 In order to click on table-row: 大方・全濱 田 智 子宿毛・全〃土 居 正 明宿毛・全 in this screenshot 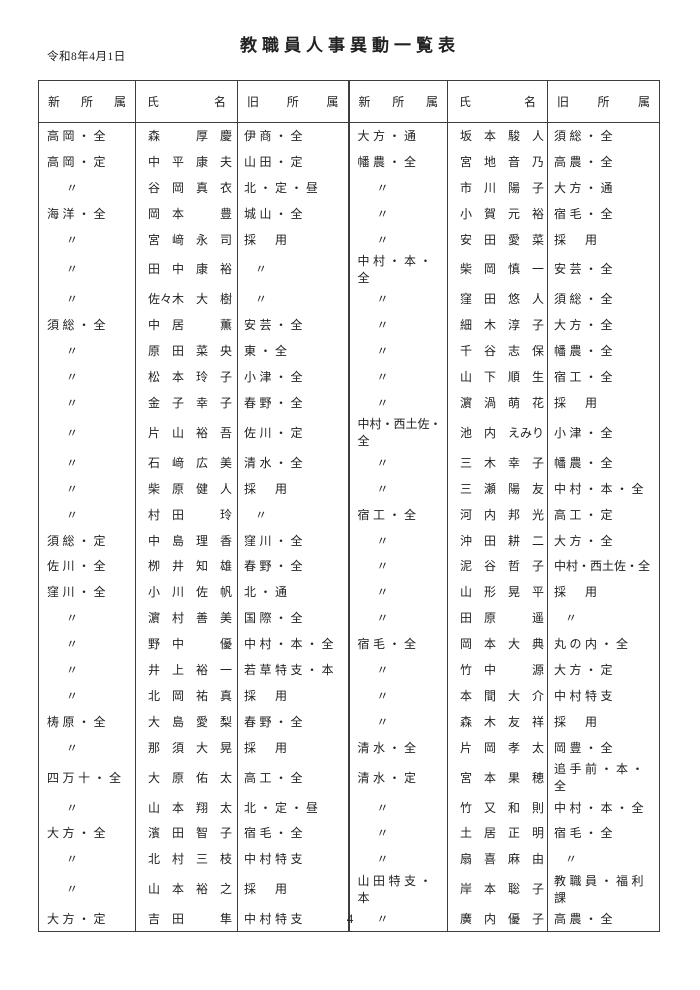, I will do `click(349, 832)`.